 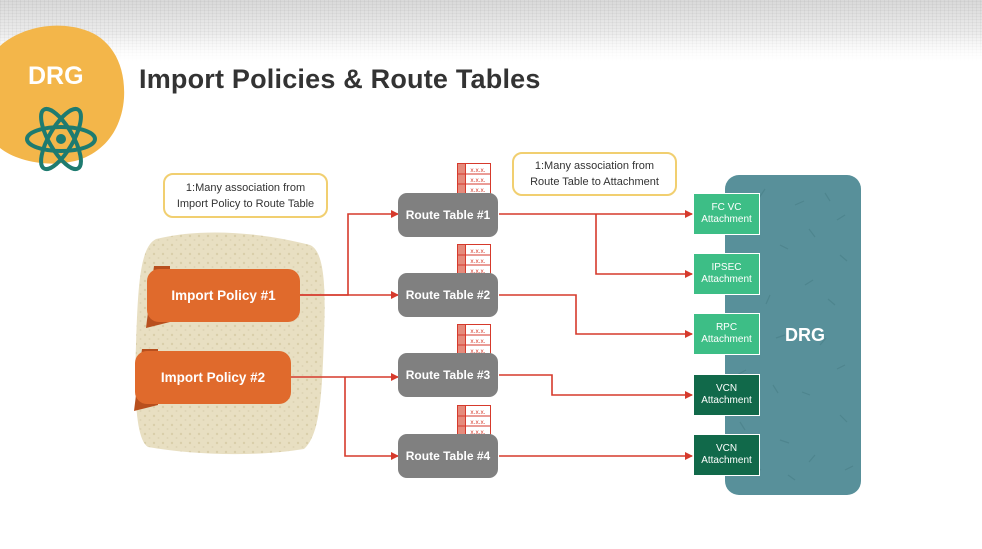 What do you see at coordinates (56, 76) in the screenshot?
I see `logo-text: DRG` at bounding box center [56, 76].